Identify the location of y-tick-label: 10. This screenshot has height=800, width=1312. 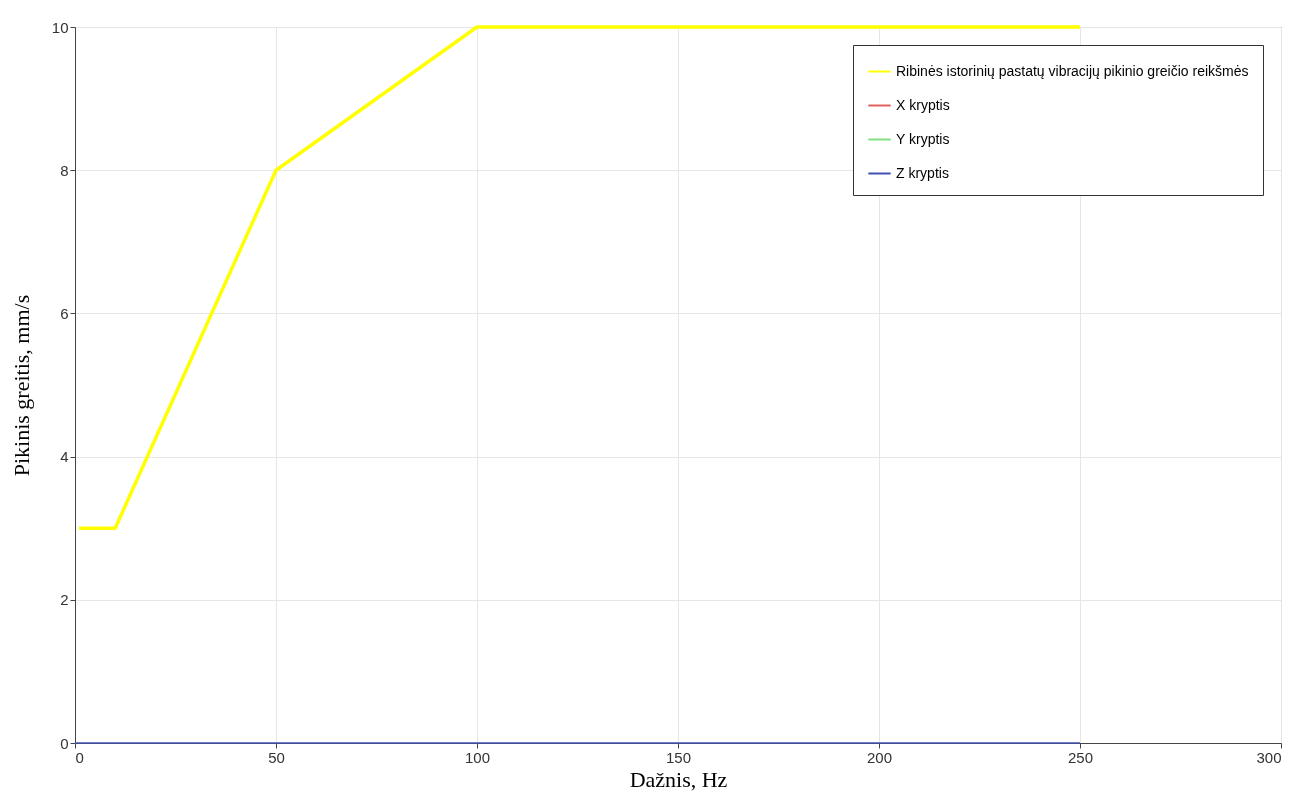
(60, 27).